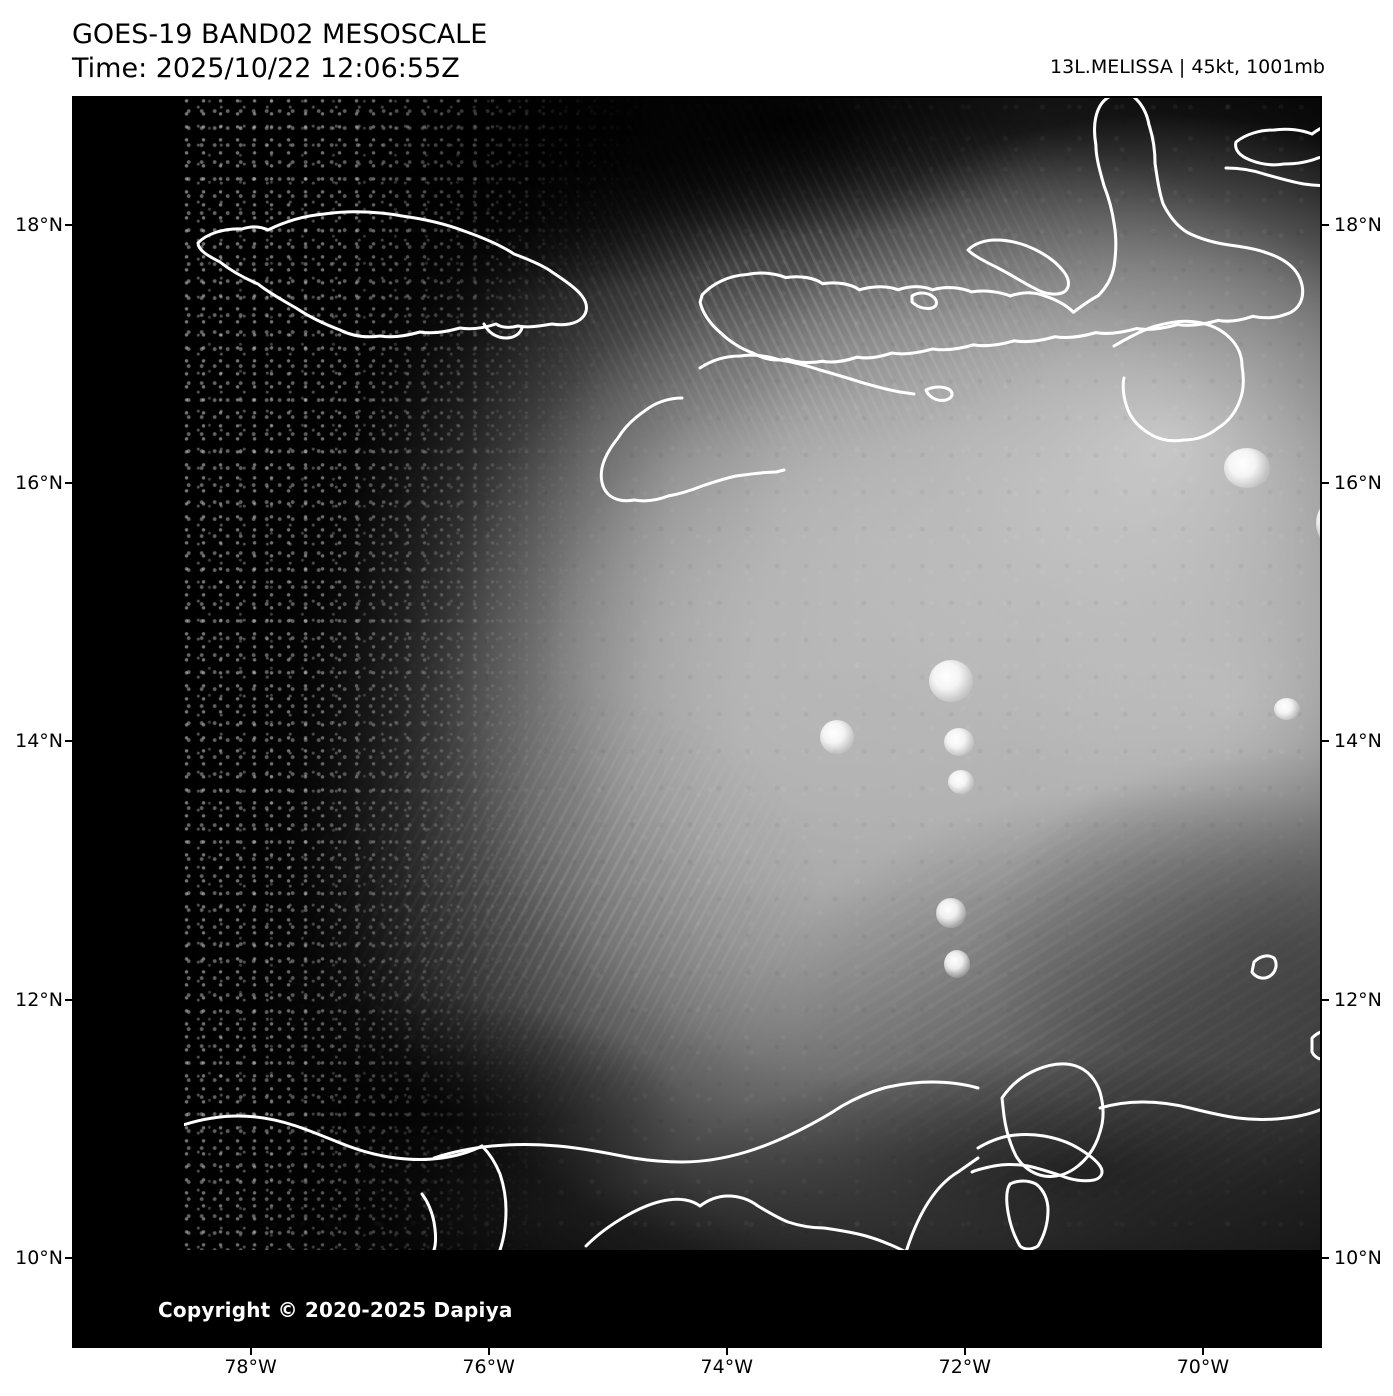 This screenshot has width=1393, height=1396. I want to click on coastline-hispaniola, so click(1001, 231).